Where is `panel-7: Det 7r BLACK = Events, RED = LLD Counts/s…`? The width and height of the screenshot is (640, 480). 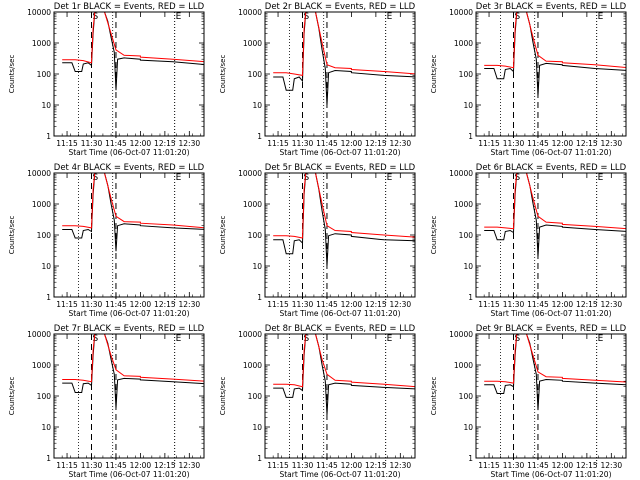
panel-7: Det 7r BLACK = Events, RED = LLD Counts/s… is located at coordinates (106, 401).